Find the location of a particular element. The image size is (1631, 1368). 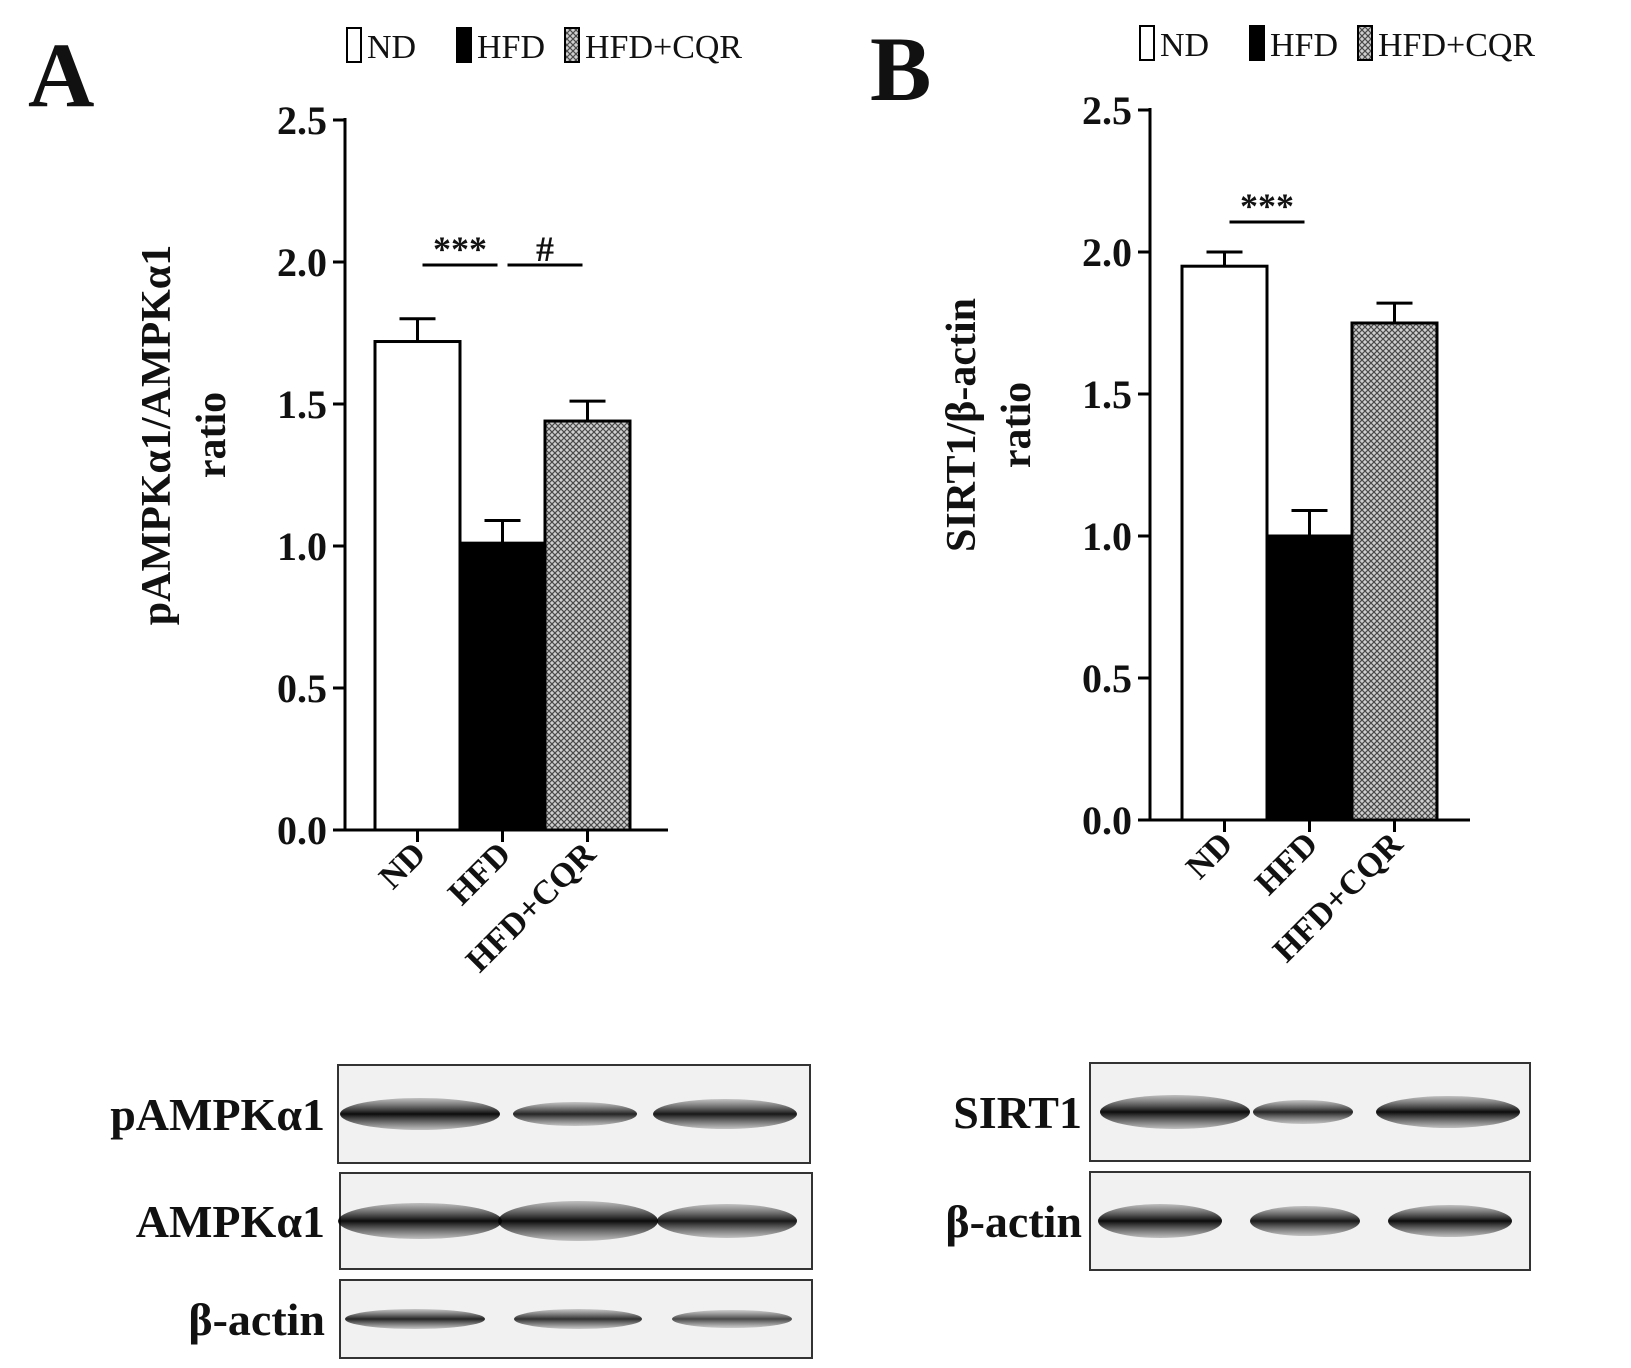

blots-panel-a: pAMPKα1 AMPKα1 β-actin is located at coordinates (461, 1211).